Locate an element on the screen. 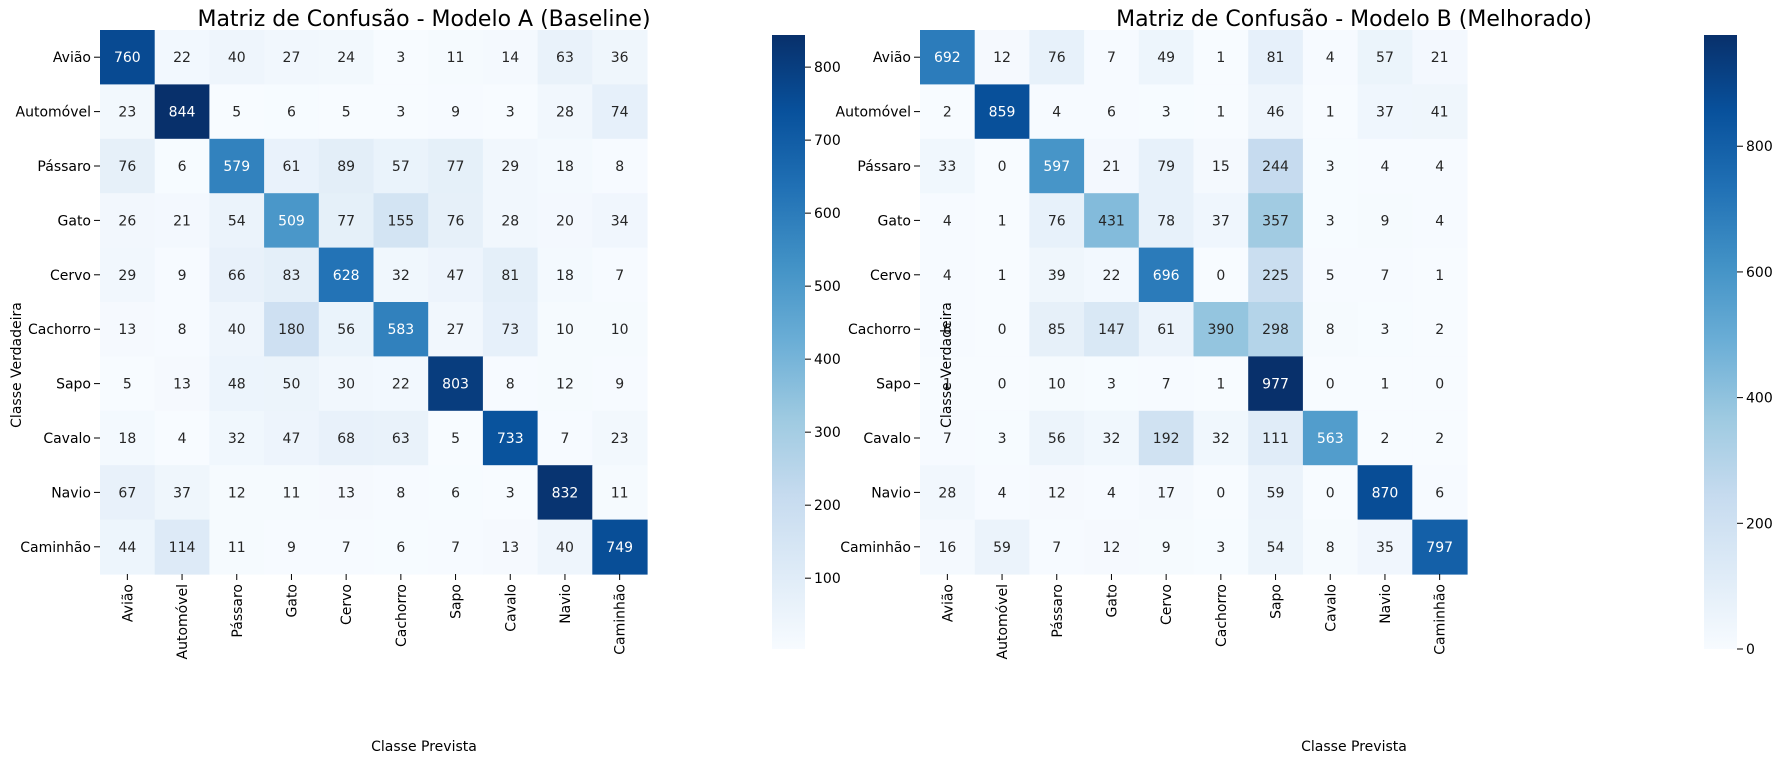  cell-value-label: 20 is located at coordinates (565, 221).